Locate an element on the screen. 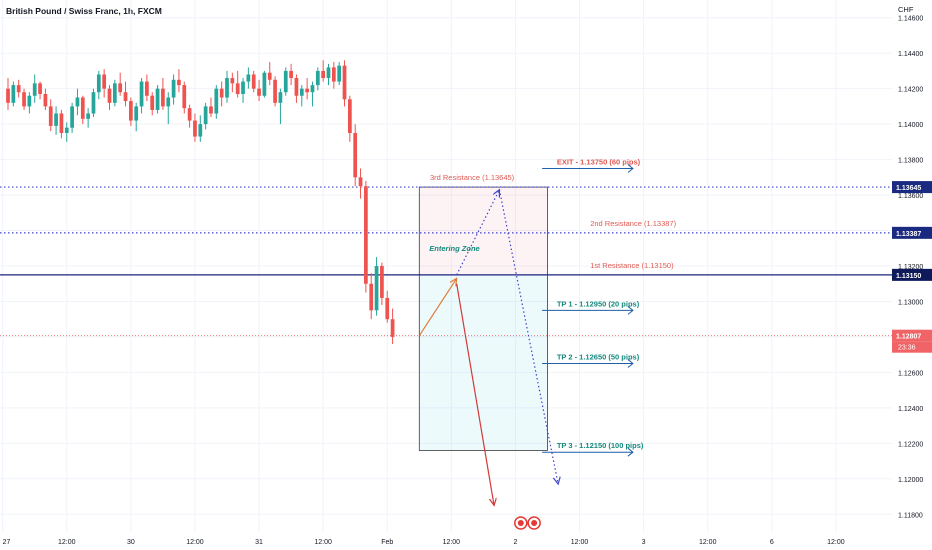 This screenshot has height=550, width=932. resistance-label: 3rd Resistance (1.13645) is located at coordinates (472, 177).